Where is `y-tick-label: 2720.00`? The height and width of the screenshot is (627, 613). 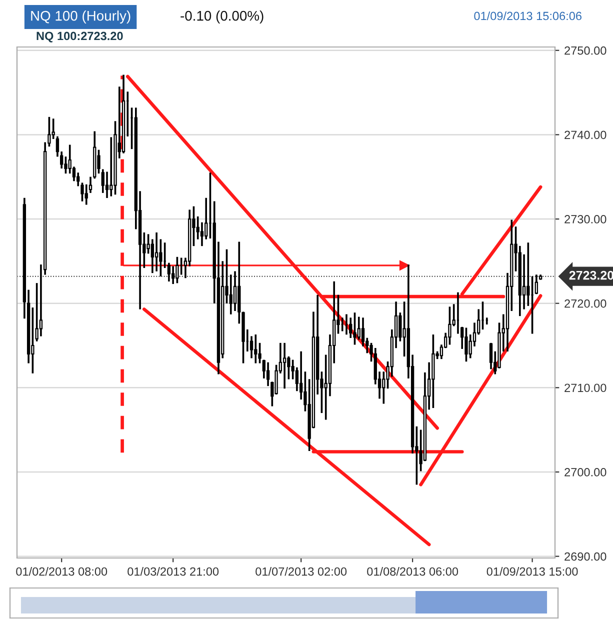
y-tick-label: 2720.00 is located at coordinates (585, 303).